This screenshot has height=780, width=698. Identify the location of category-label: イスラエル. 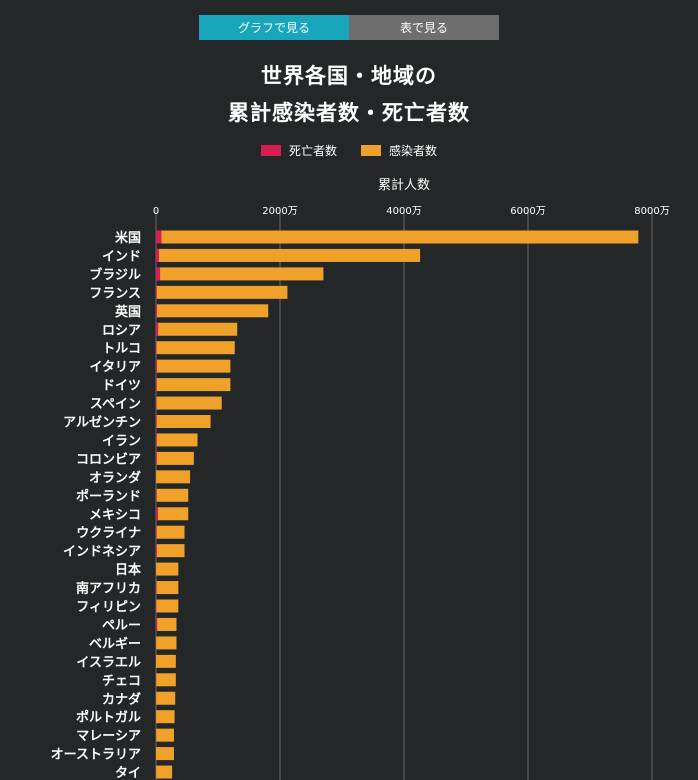
(108, 662).